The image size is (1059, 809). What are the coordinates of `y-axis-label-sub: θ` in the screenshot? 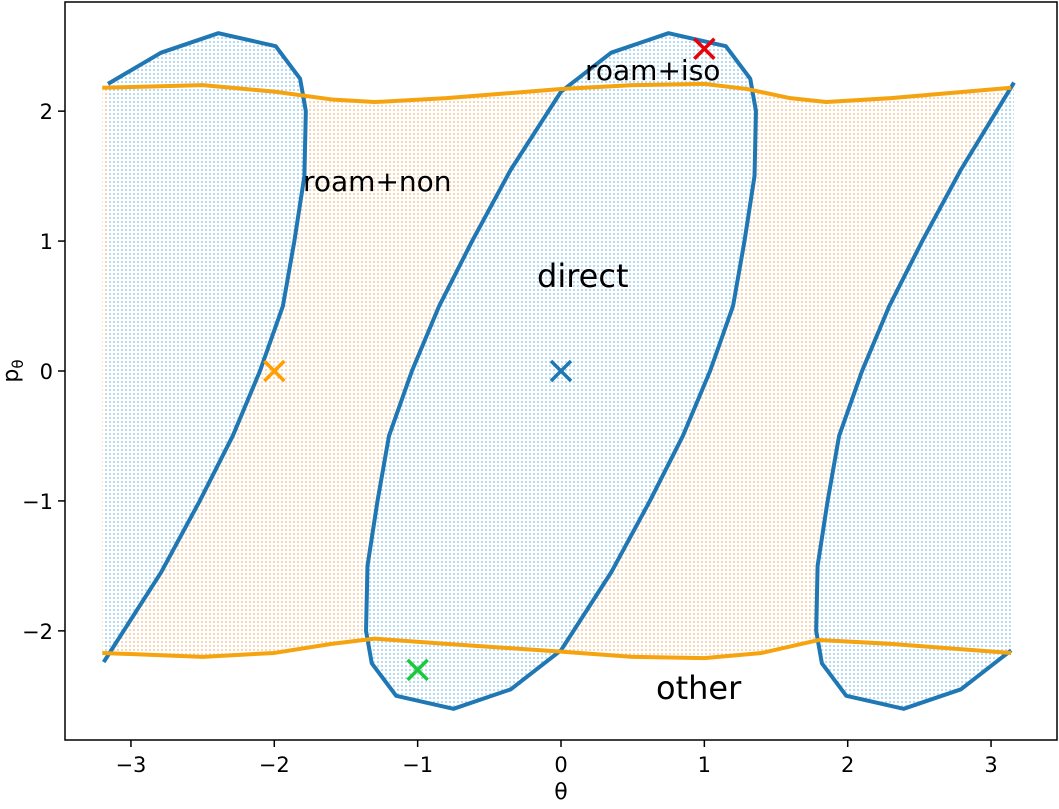 It's located at (18, 363).